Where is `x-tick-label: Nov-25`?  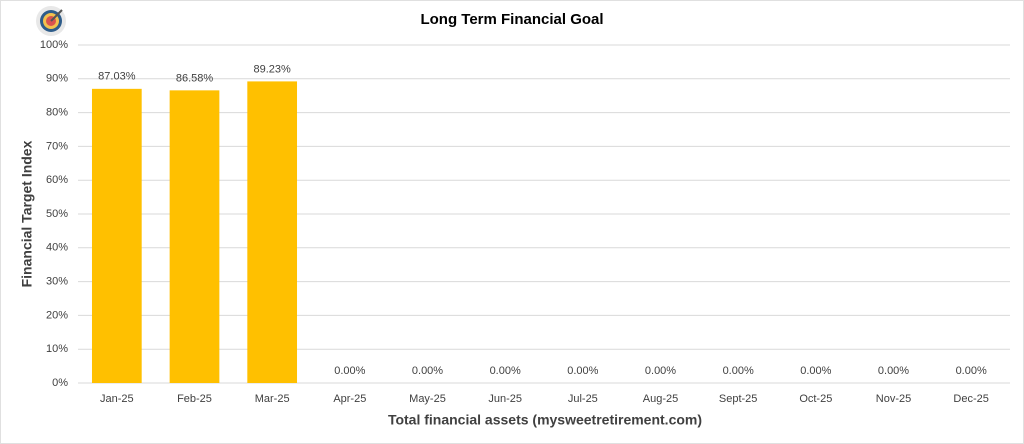 x-tick-label: Nov-25 is located at coordinates (893, 399).